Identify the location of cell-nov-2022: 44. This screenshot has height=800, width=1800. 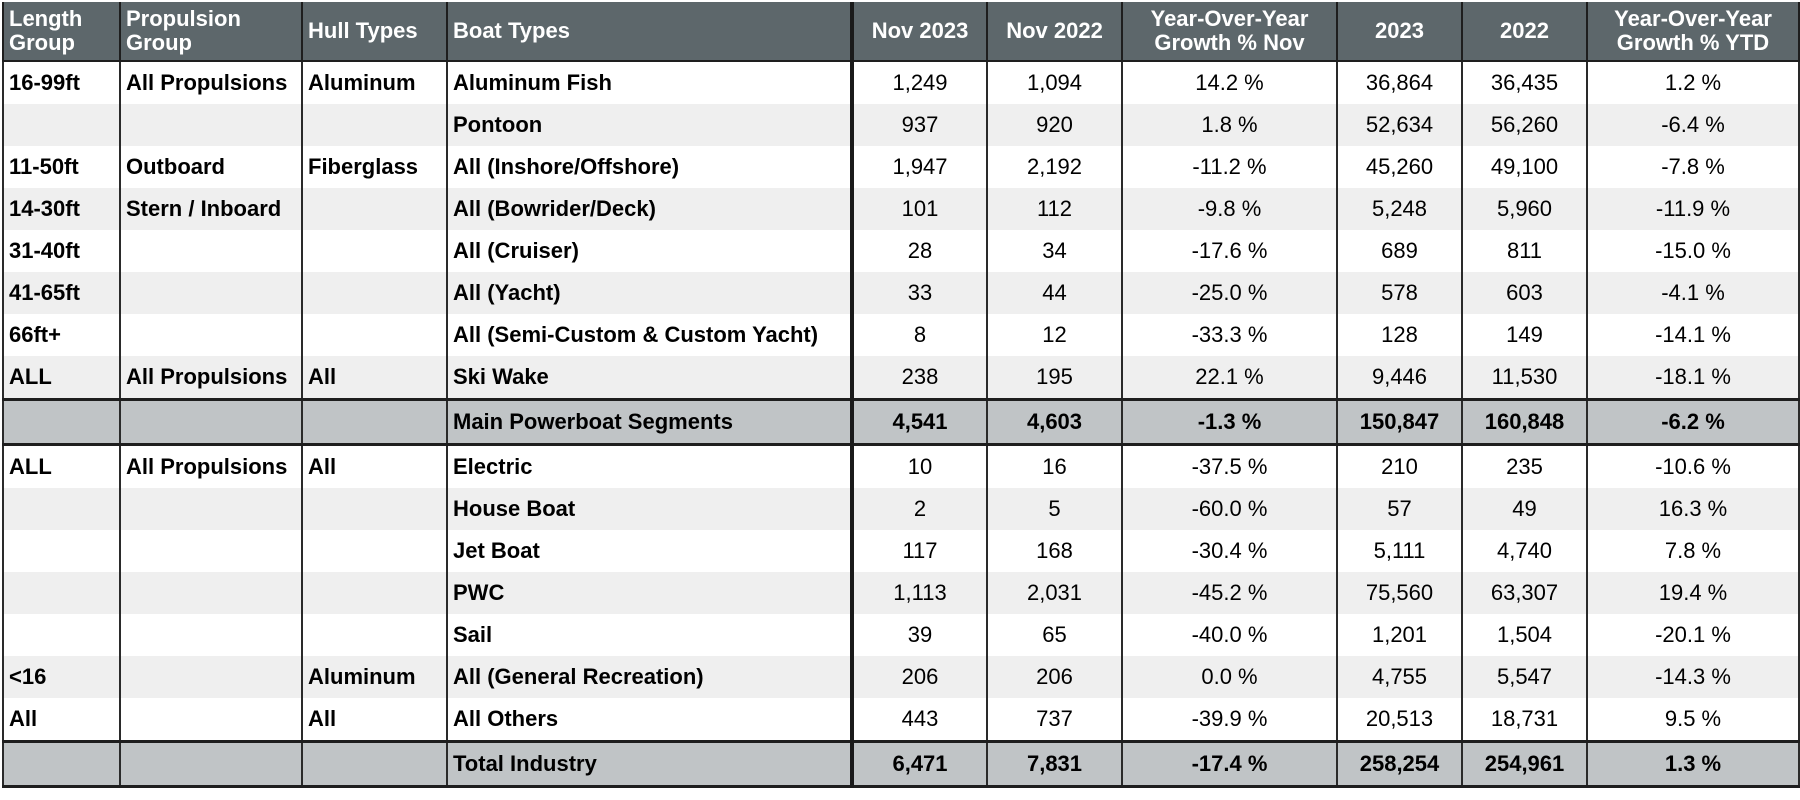
(1054, 293).